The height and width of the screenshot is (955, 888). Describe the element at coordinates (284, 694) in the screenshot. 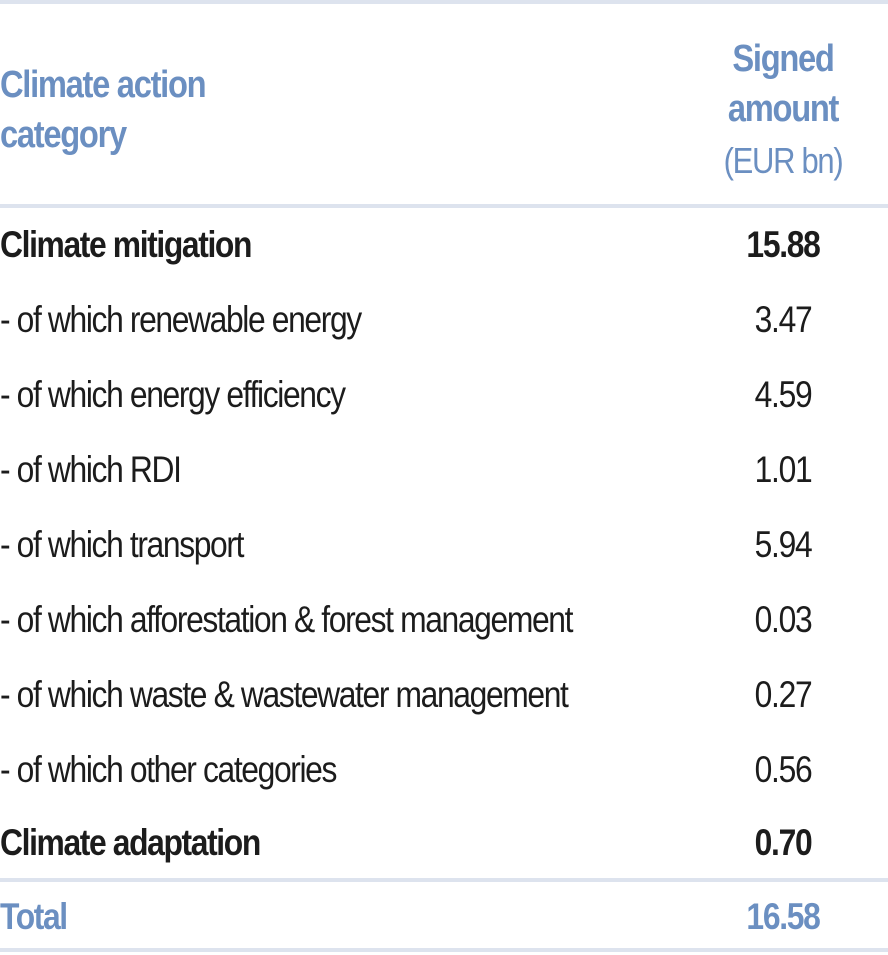

I see `row-label: - of which waste & wastewater management` at that location.